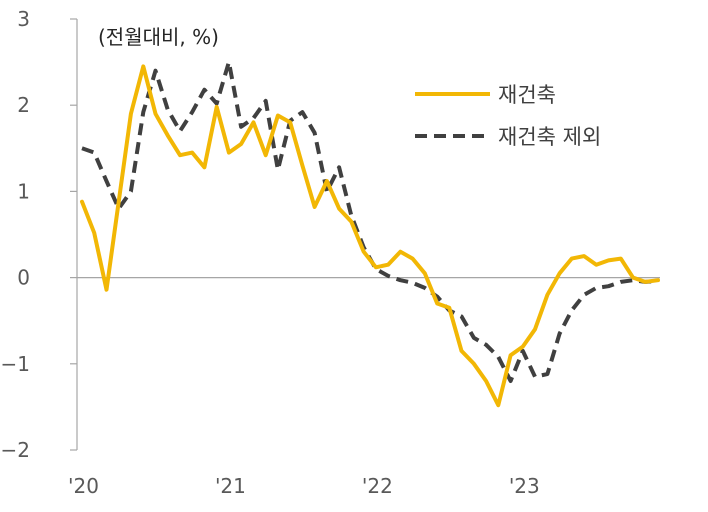 This screenshot has width=708, height=512. What do you see at coordinates (23, 278) in the screenshot?
I see `y-tick-label: 0` at bounding box center [23, 278].